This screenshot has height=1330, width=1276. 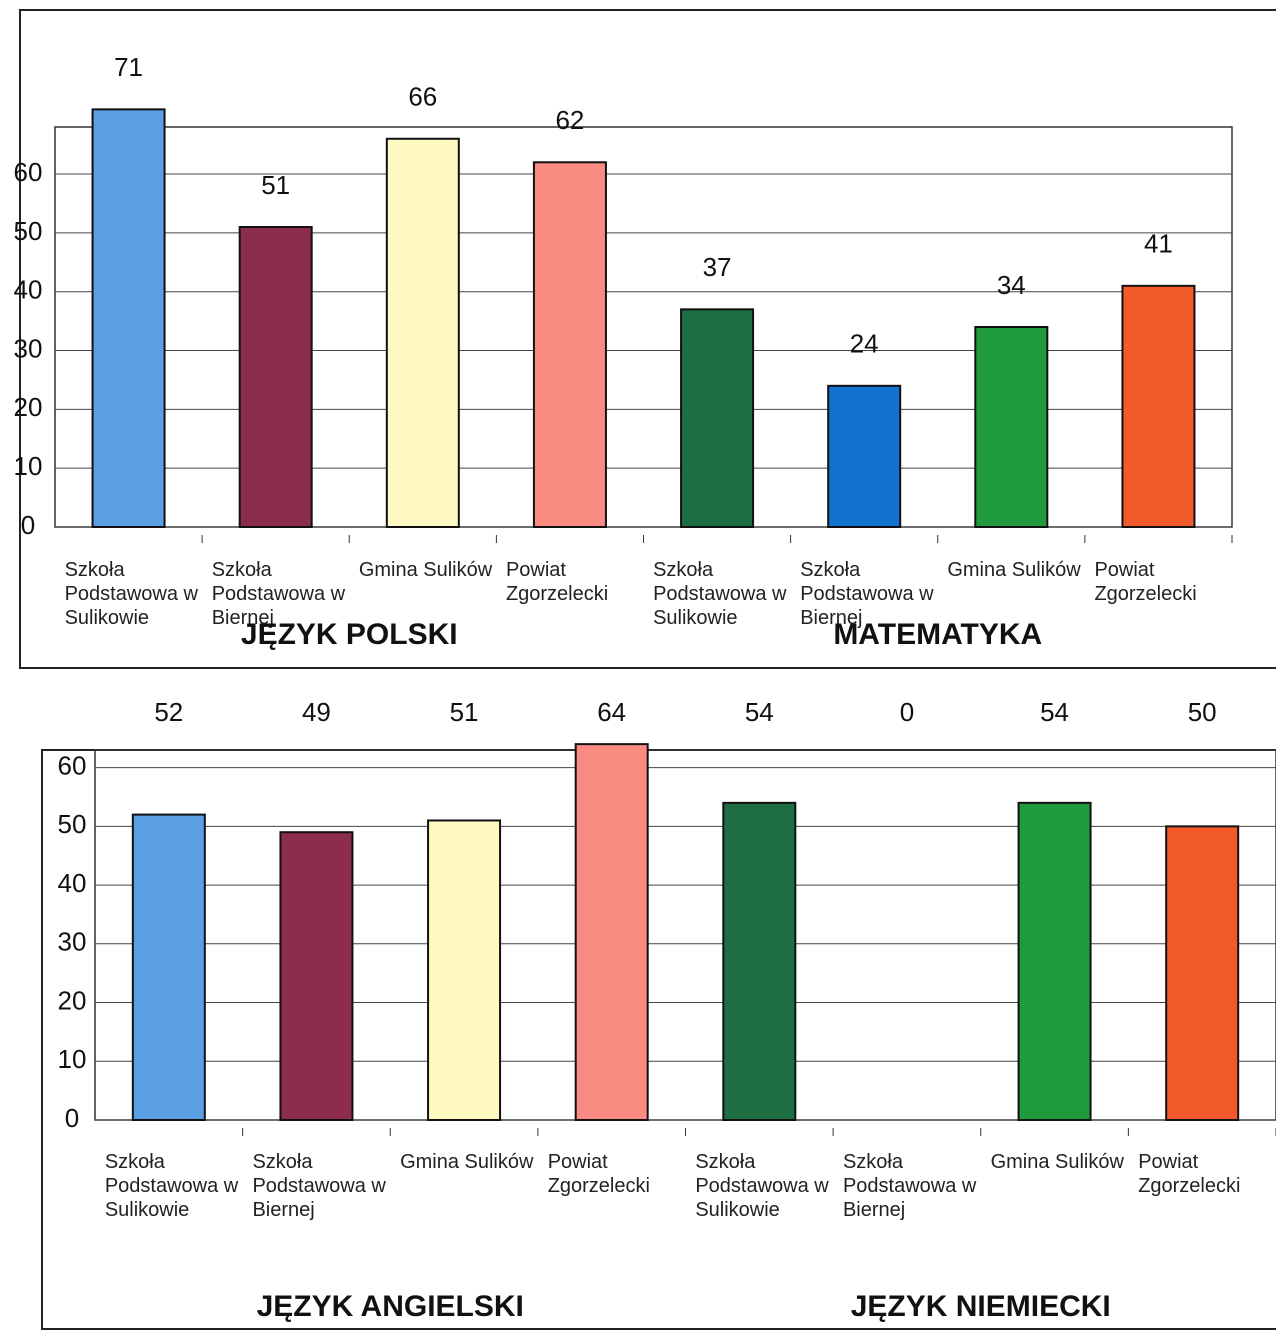 I want to click on group-label: JĘZYK NIEMIECKI, so click(x=980, y=1306).